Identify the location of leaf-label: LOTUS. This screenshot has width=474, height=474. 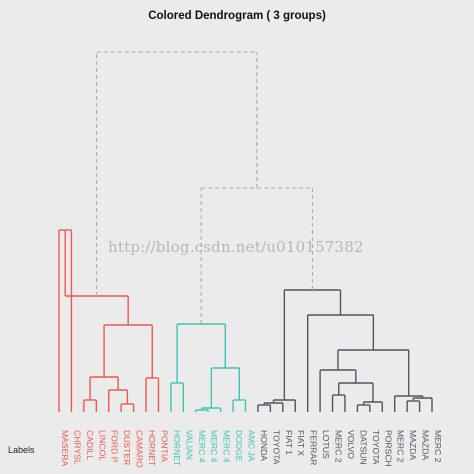
(326, 444).